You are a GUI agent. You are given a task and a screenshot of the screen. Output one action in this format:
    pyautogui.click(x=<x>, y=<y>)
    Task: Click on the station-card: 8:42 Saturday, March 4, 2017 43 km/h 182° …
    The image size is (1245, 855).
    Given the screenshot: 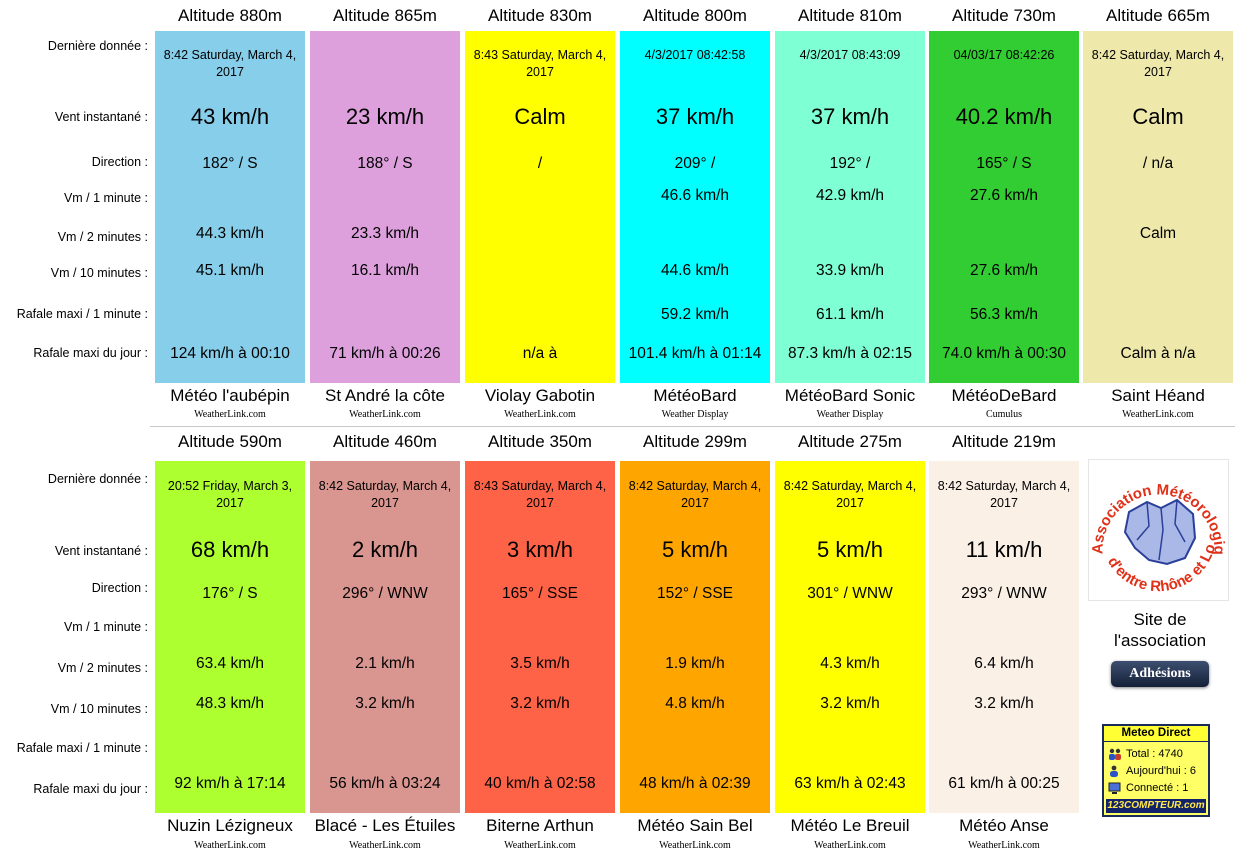 What is the action you would take?
    pyautogui.click(x=230, y=207)
    